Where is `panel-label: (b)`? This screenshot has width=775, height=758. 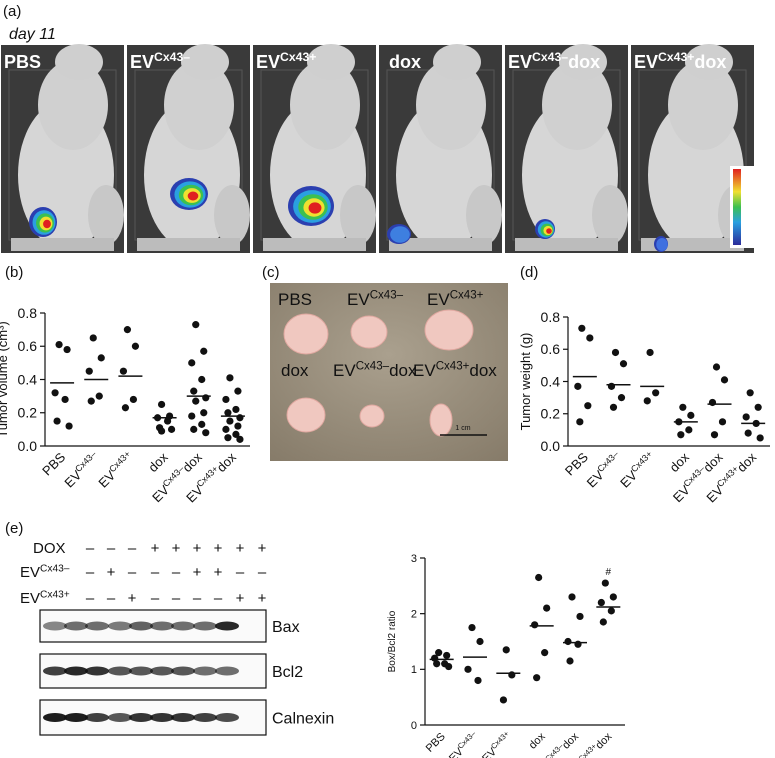 panel-label: (b) is located at coordinates (14, 272).